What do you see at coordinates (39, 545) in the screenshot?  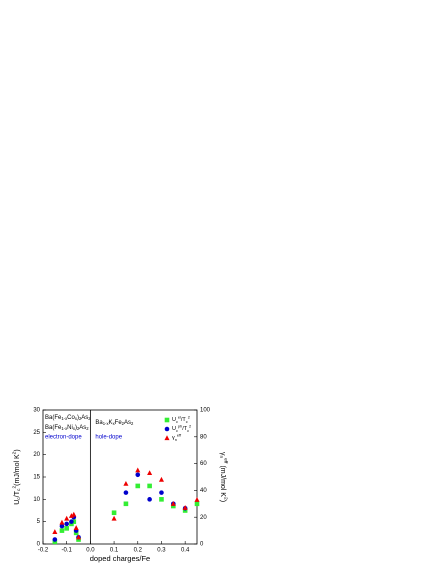 I see `y-tick-label: 0` at bounding box center [39, 545].